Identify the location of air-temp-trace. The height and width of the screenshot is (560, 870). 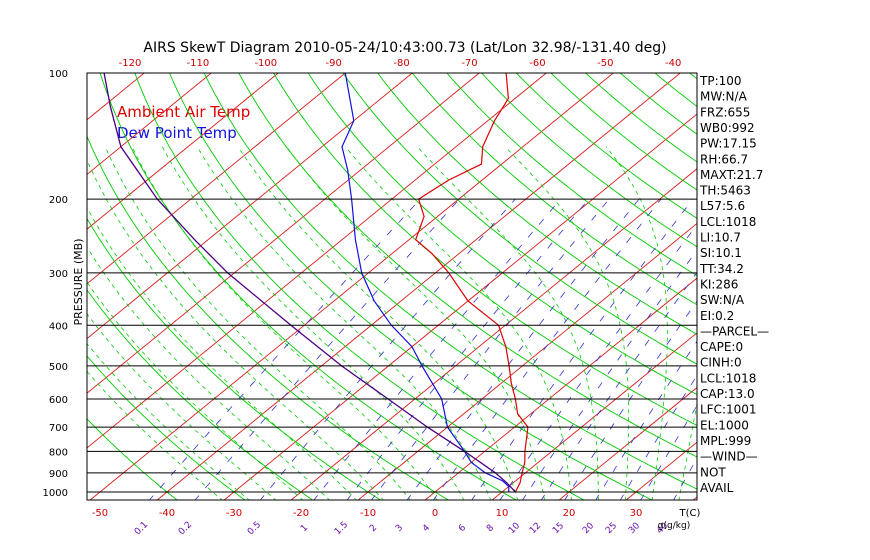
(471, 283).